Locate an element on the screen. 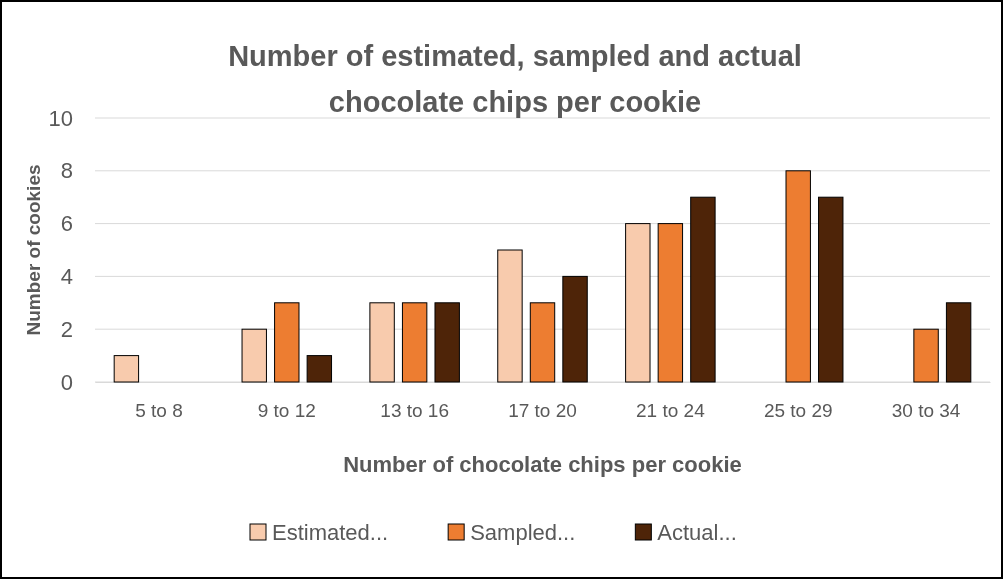  y-tick-label: 6 is located at coordinates (66, 224).